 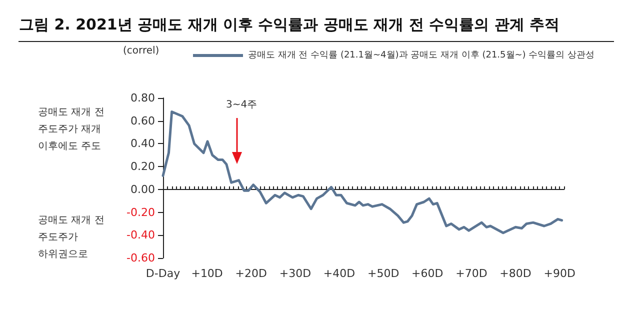 I want to click on x-tick-label: +20D, so click(x=251, y=273).